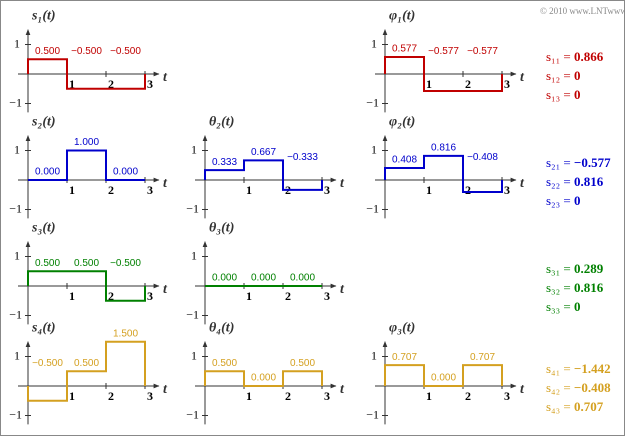  I want to click on segment-value: −0.500, so click(125, 51).